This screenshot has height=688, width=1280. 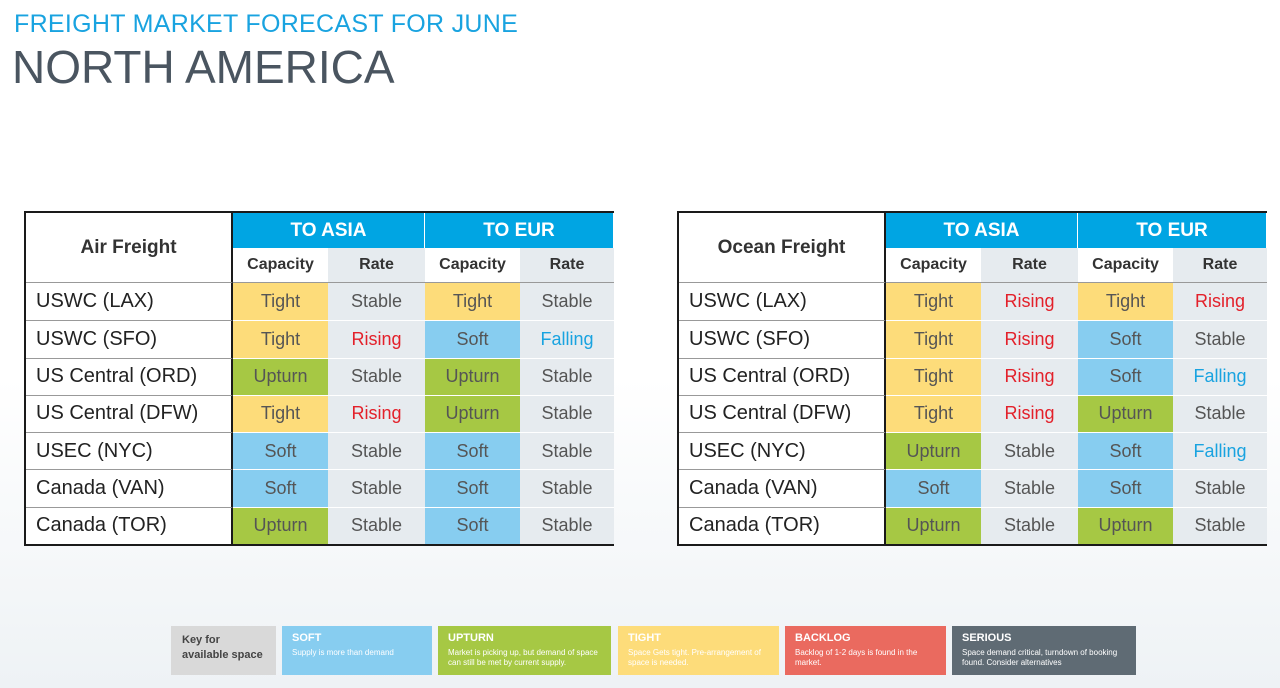 What do you see at coordinates (644, 638) in the screenshot?
I see `key-name: TIGHT` at bounding box center [644, 638].